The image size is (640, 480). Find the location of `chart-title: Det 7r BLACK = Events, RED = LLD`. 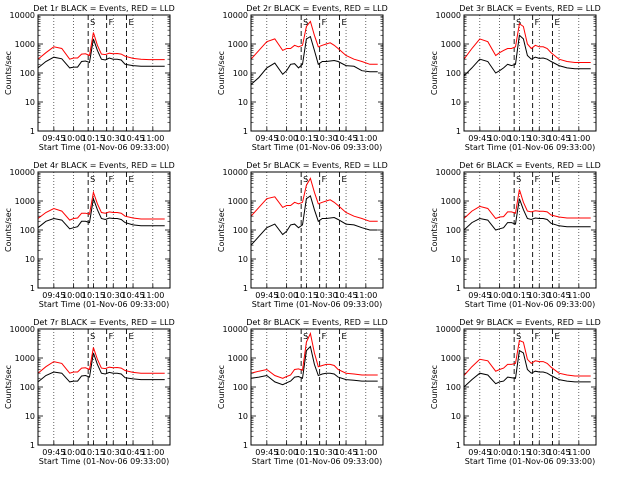

chart-title: Det 7r BLACK = Events, RED = LLD is located at coordinates (104, 322).